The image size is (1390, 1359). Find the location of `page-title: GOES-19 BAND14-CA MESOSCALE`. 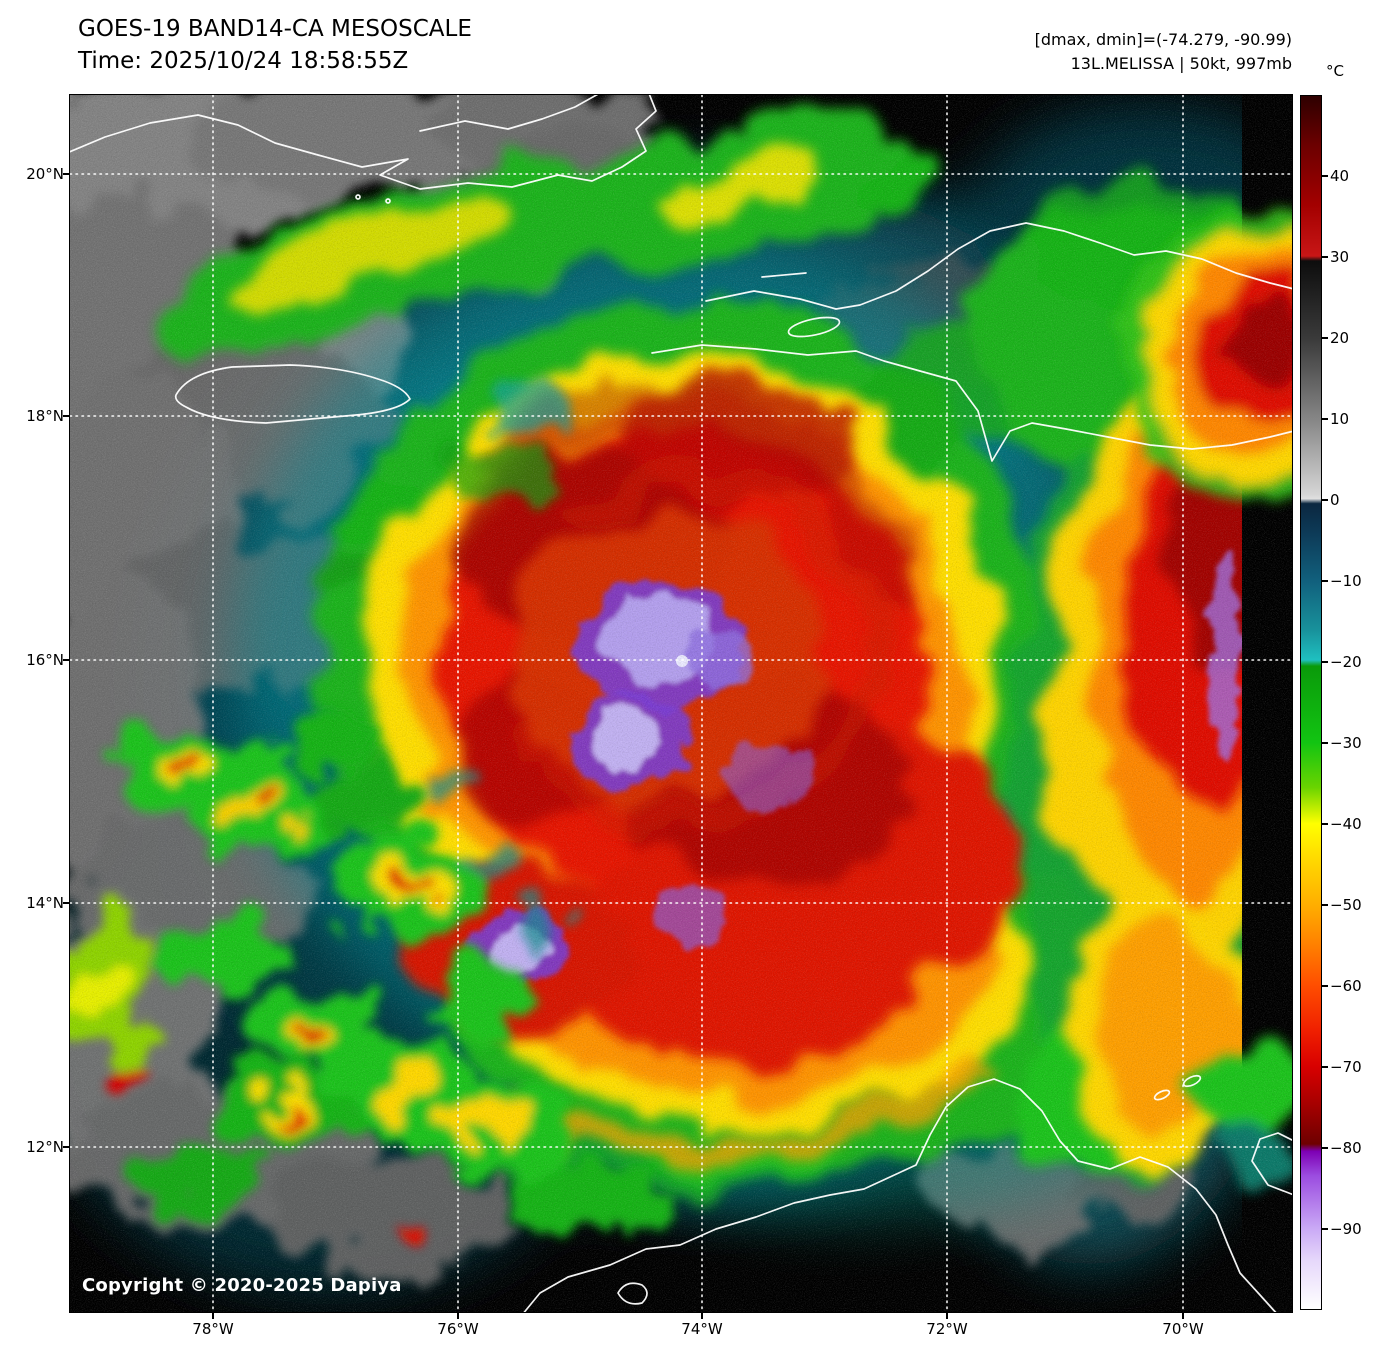

page-title: GOES-19 BAND14-CA MESOSCALE is located at coordinates (275, 29).